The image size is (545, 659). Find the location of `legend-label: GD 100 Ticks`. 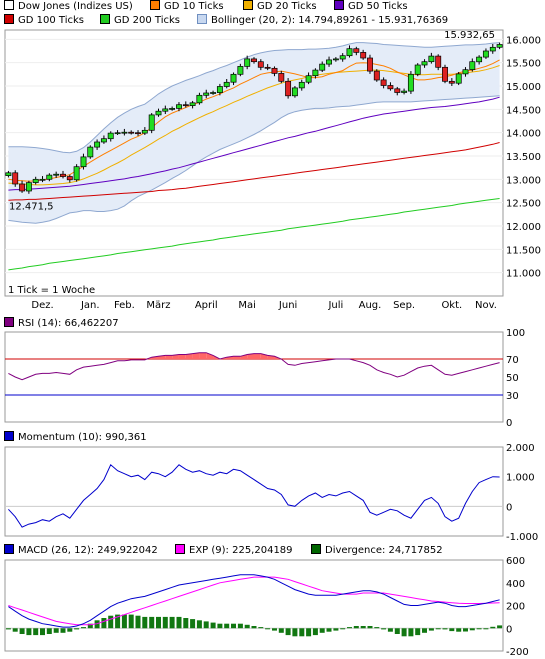

legend-label: GD 100 Ticks is located at coordinates (51, 20).